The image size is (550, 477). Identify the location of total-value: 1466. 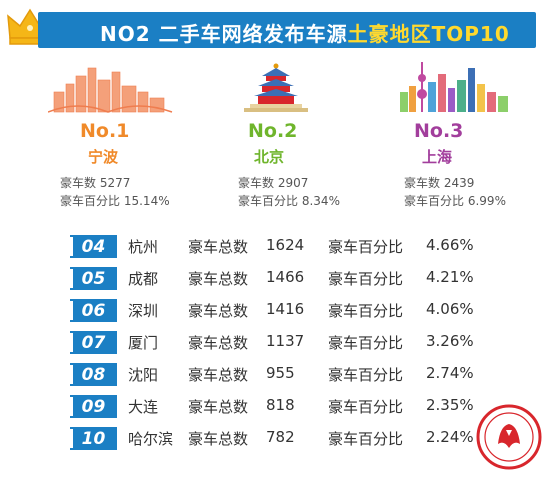
(285, 277).